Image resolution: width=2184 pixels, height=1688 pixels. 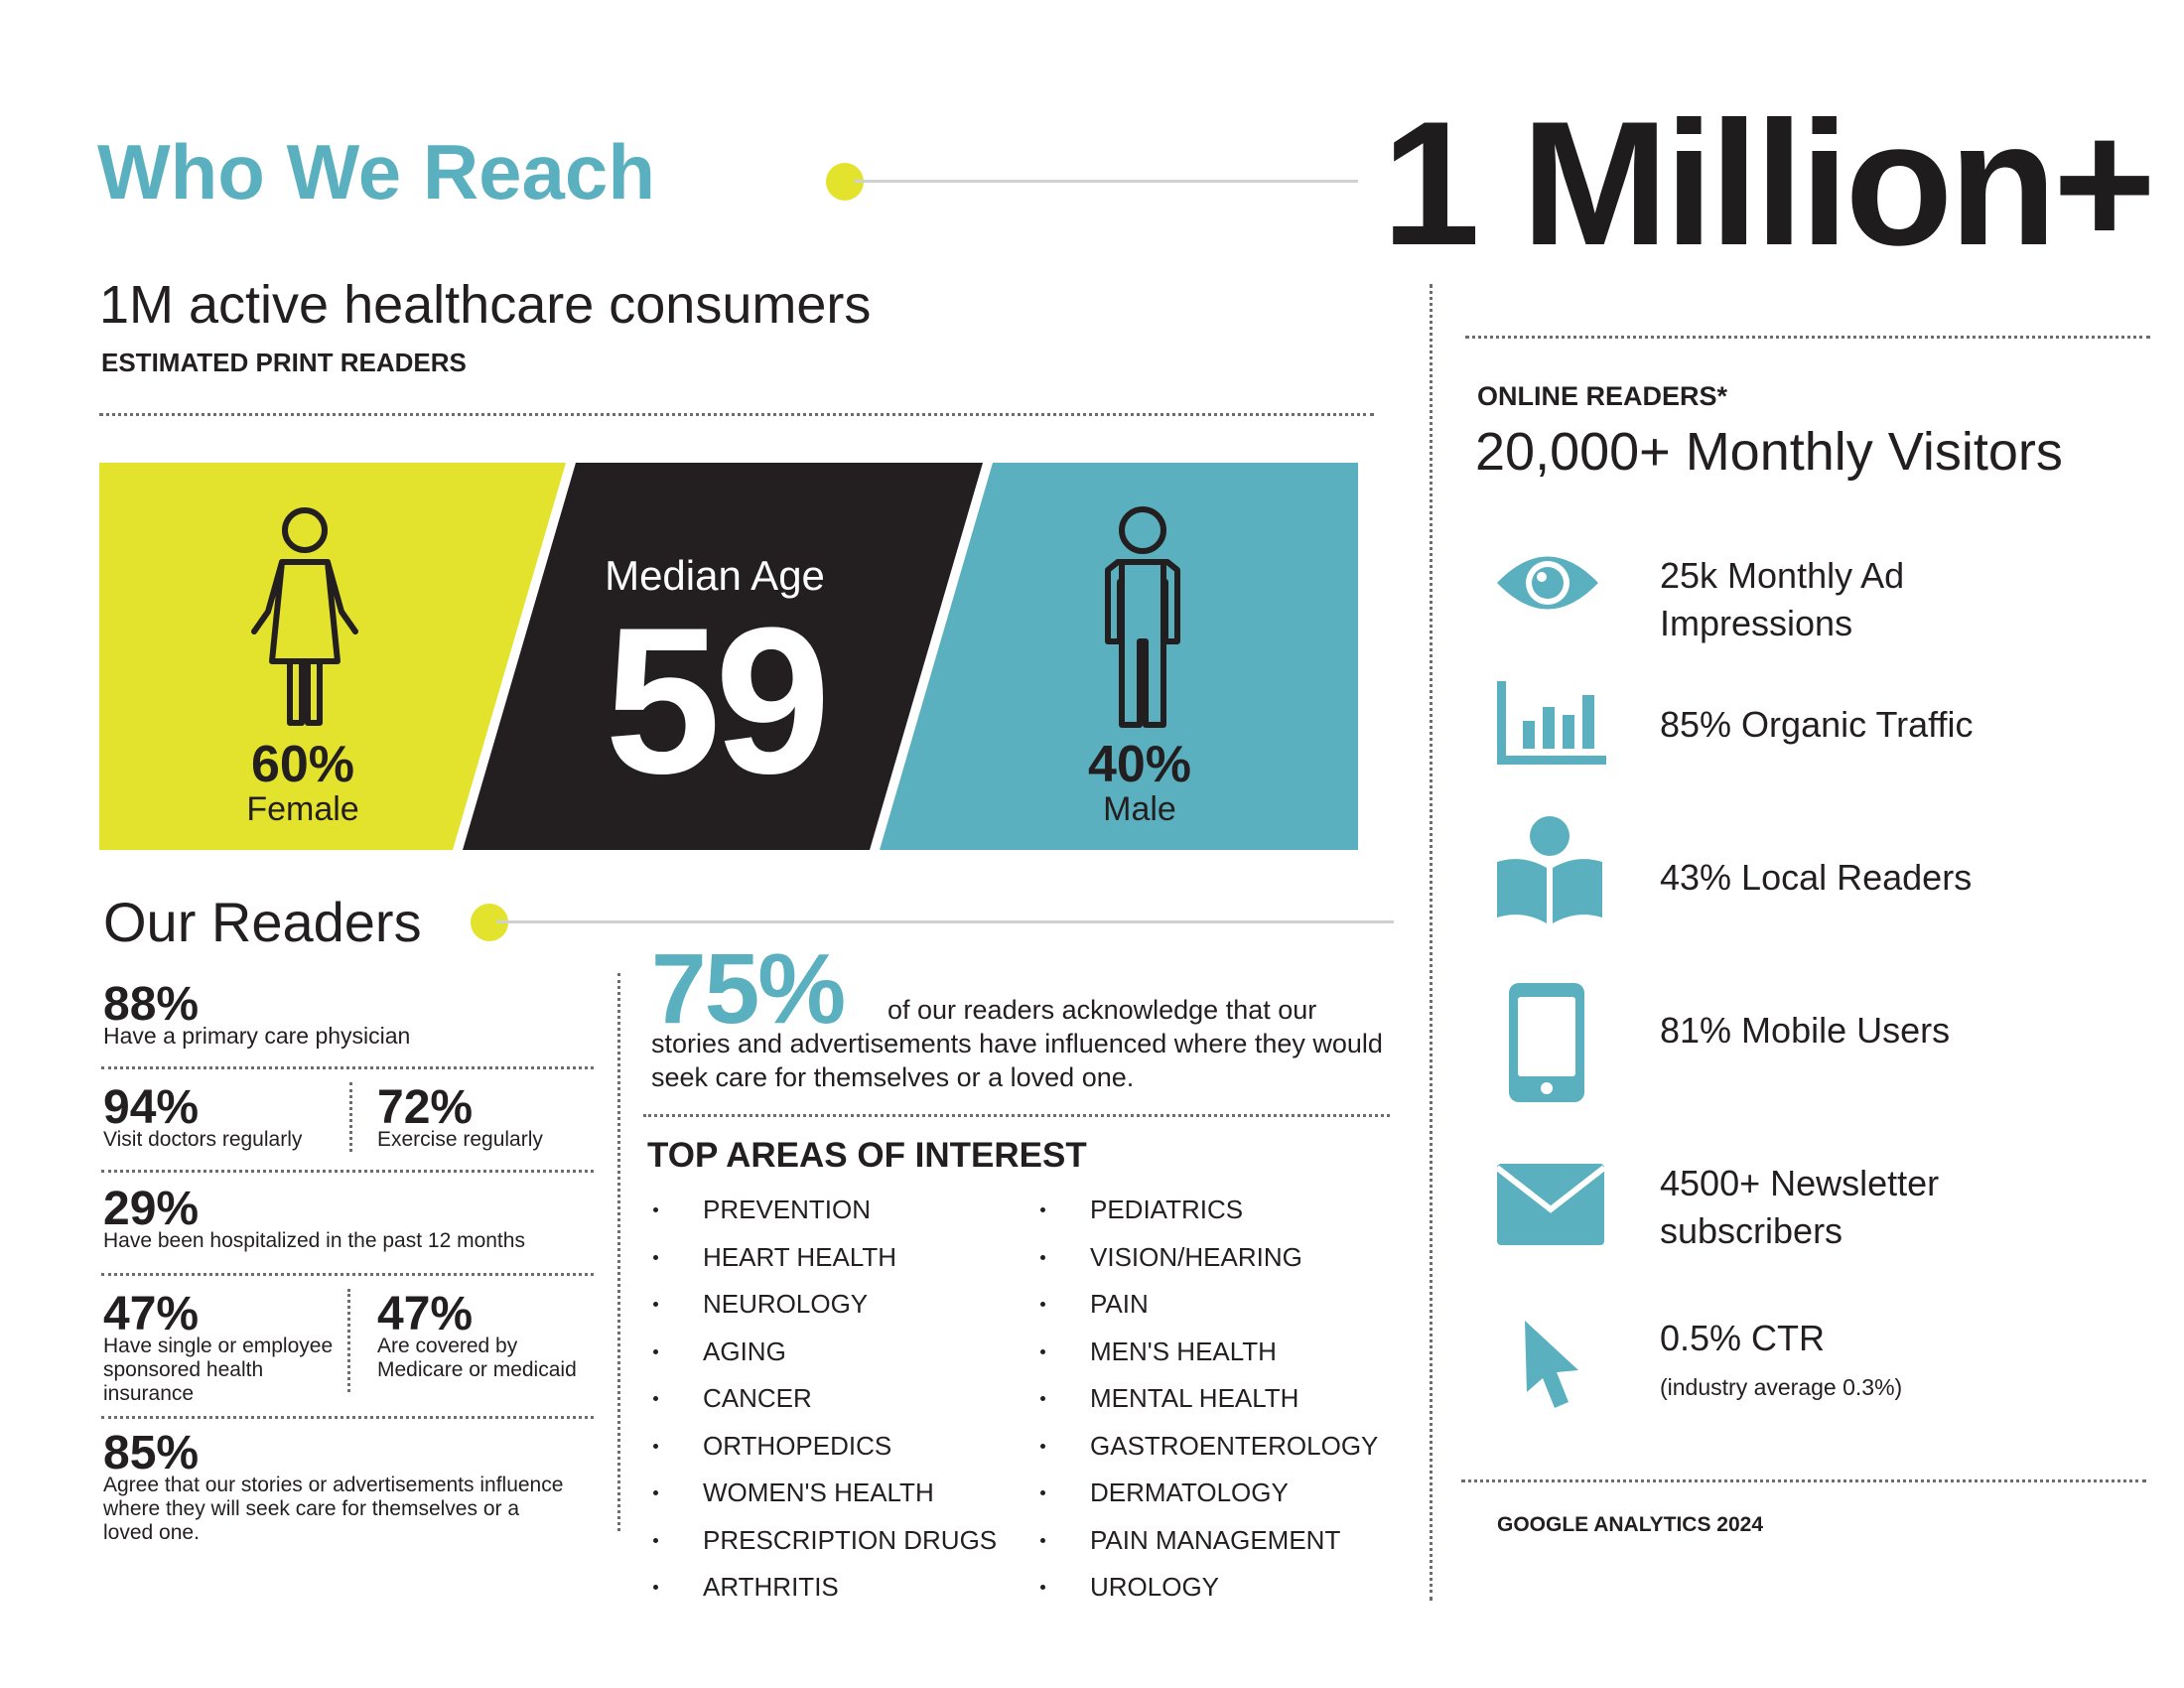 I want to click on interest-item: HEART HEALTH, so click(x=800, y=1256).